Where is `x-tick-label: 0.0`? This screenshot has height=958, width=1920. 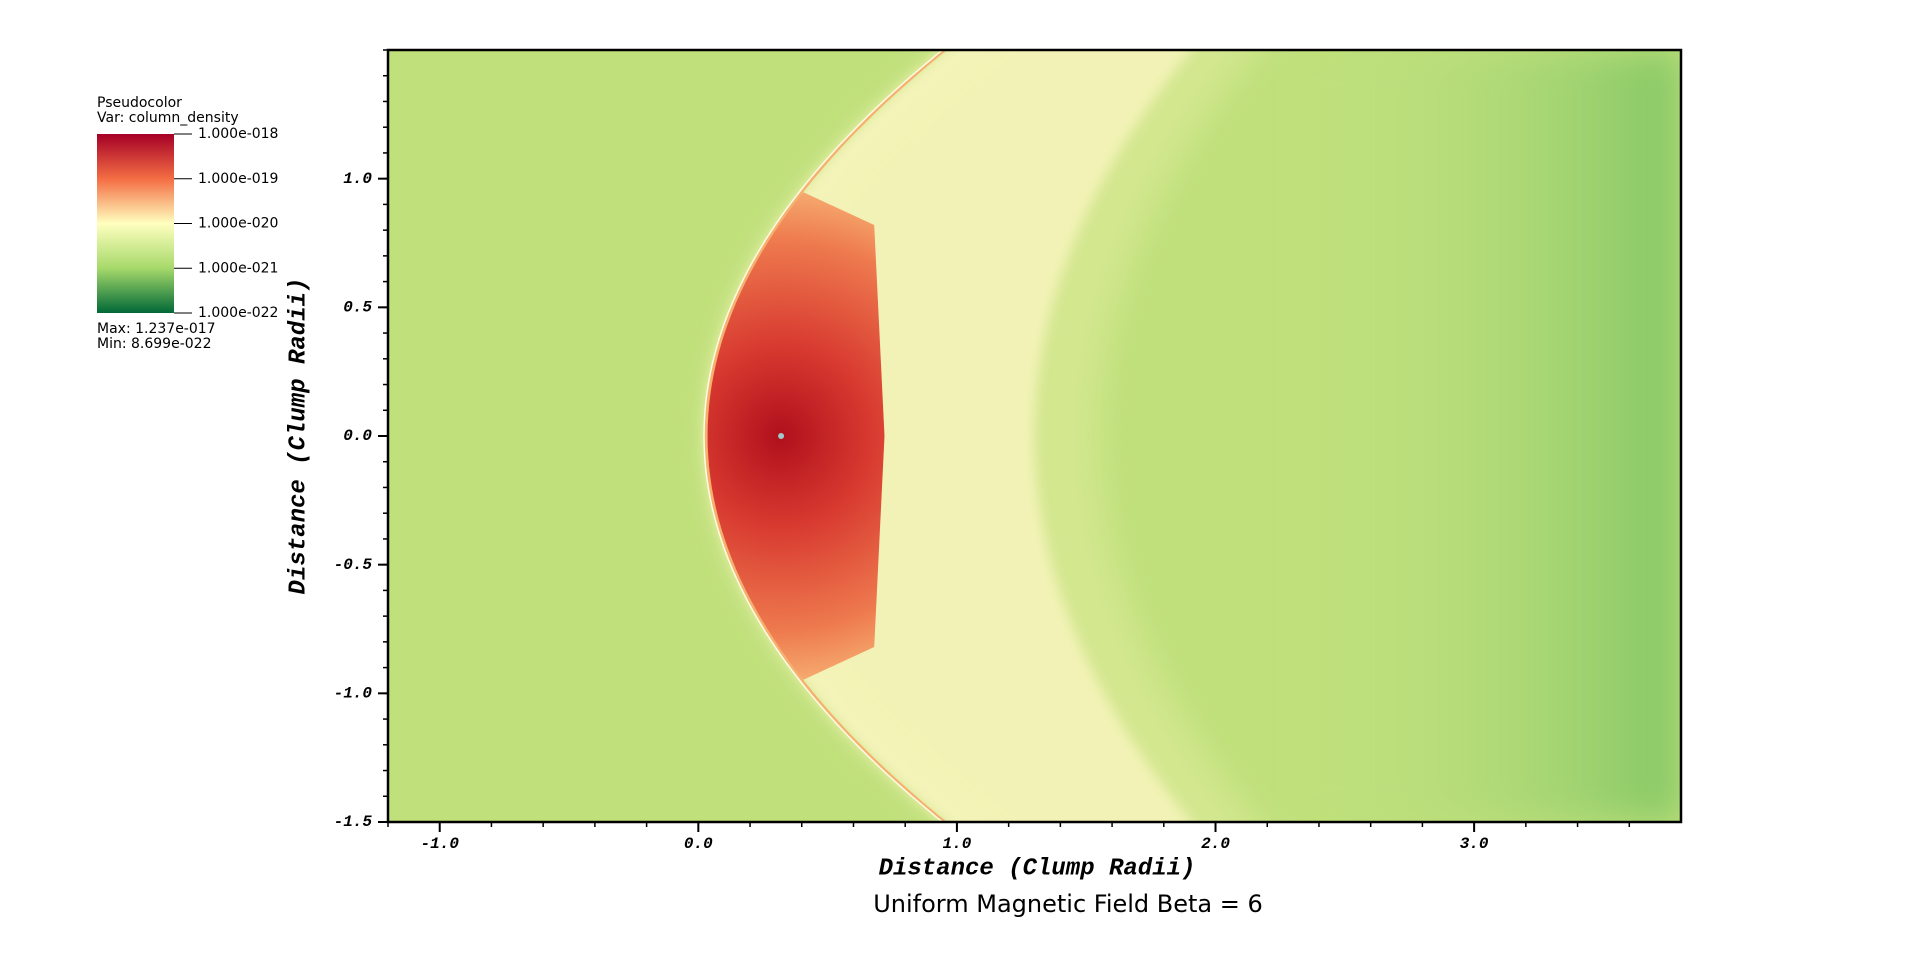 x-tick-label: 0.0 is located at coordinates (698, 844).